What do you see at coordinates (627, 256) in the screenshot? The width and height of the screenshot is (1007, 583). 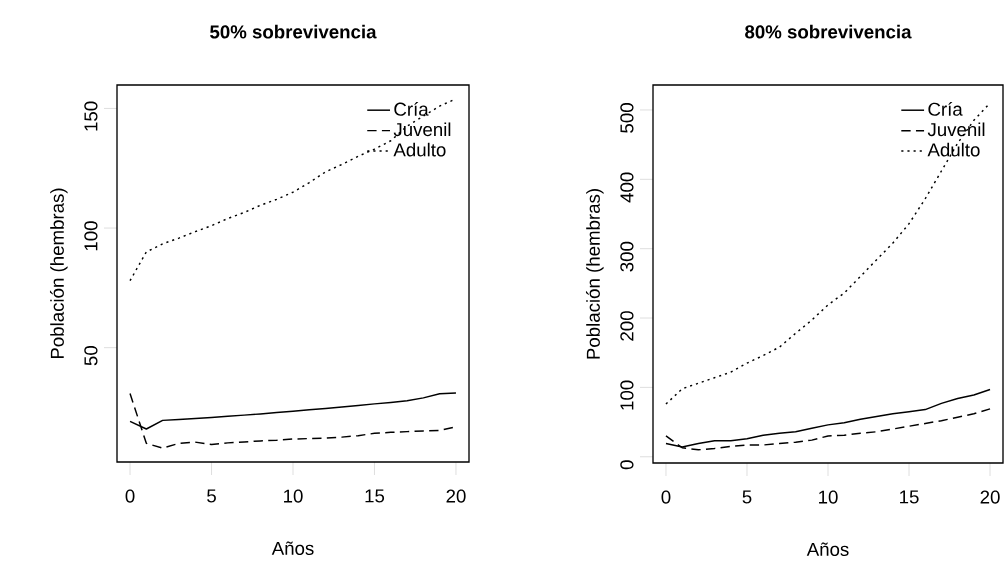 I see `y-tick-label: 300` at bounding box center [627, 256].